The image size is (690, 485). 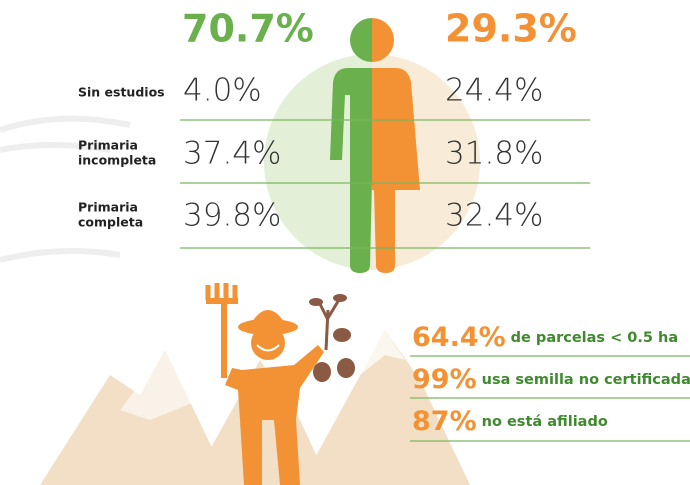 I want to click on female-value: 24.4%, so click(x=494, y=91).